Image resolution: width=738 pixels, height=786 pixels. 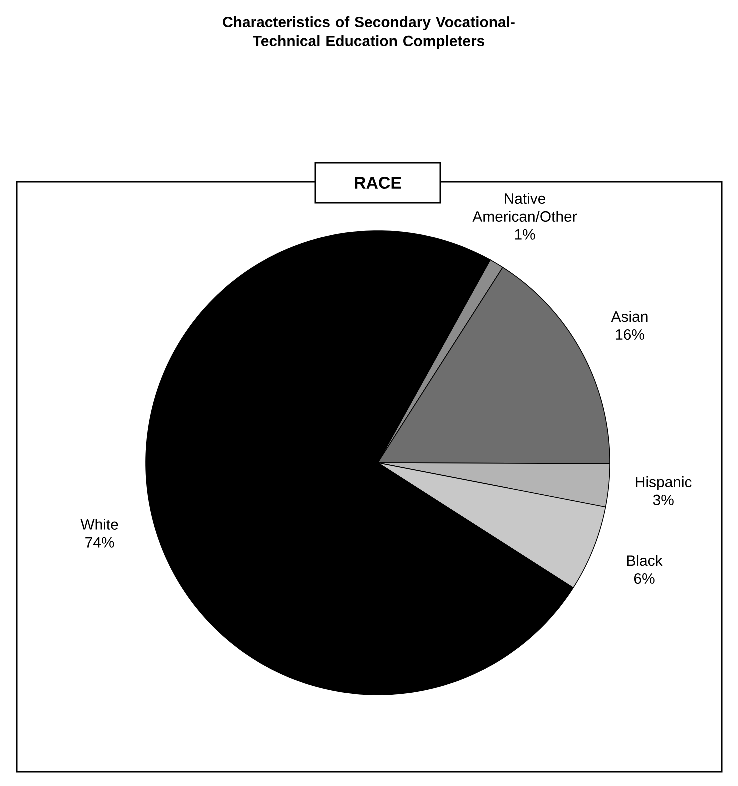 What do you see at coordinates (99, 524) in the screenshot?
I see `slice-label: White` at bounding box center [99, 524].